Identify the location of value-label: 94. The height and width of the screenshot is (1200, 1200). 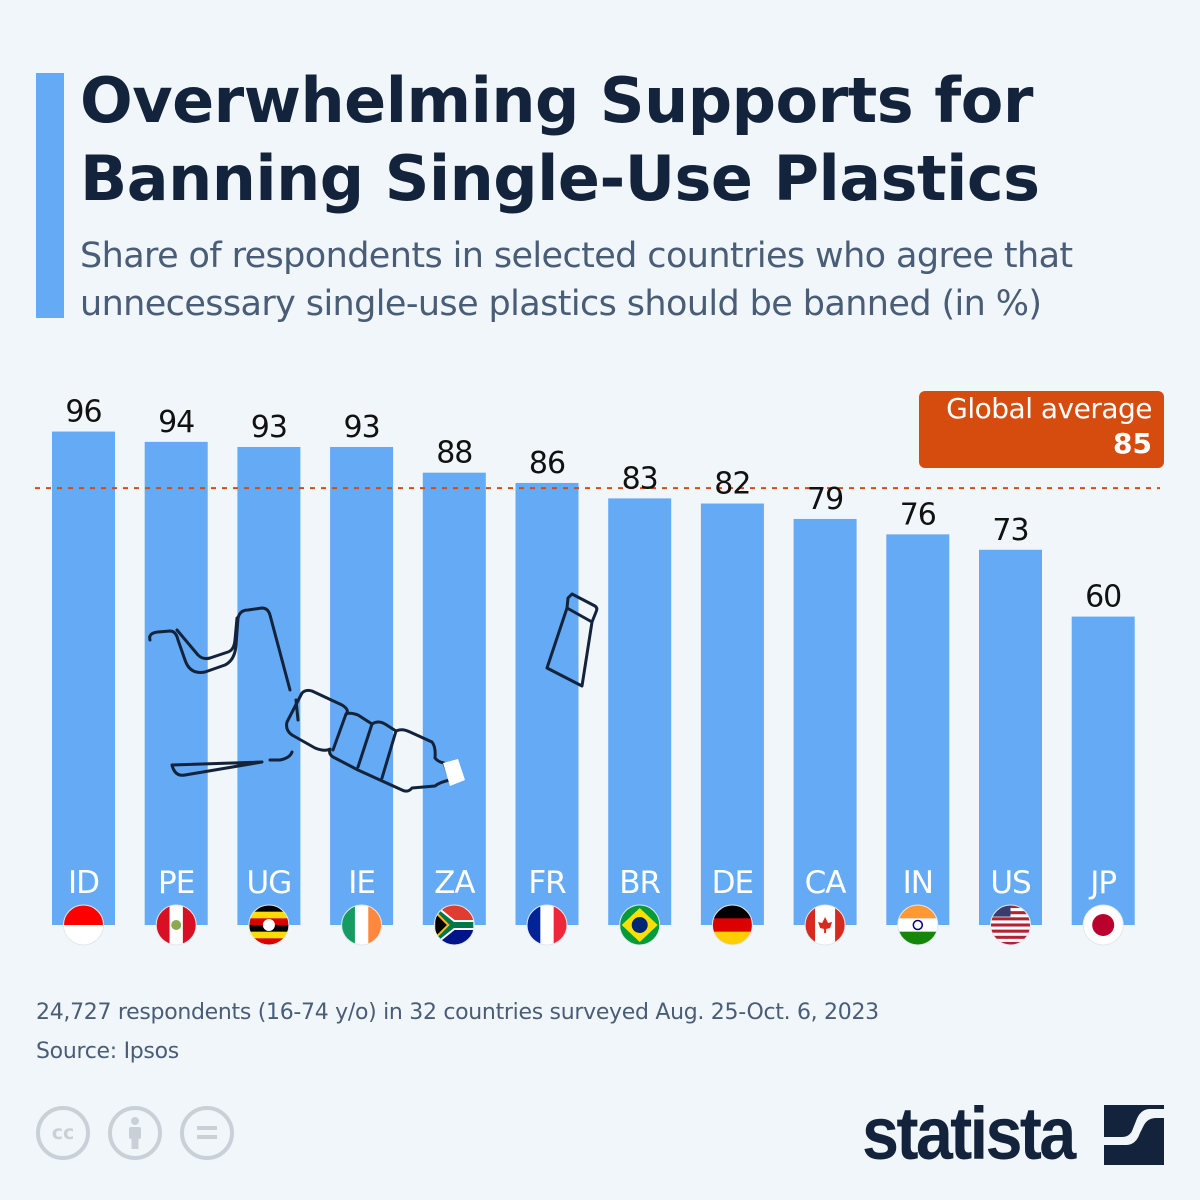
(176, 422).